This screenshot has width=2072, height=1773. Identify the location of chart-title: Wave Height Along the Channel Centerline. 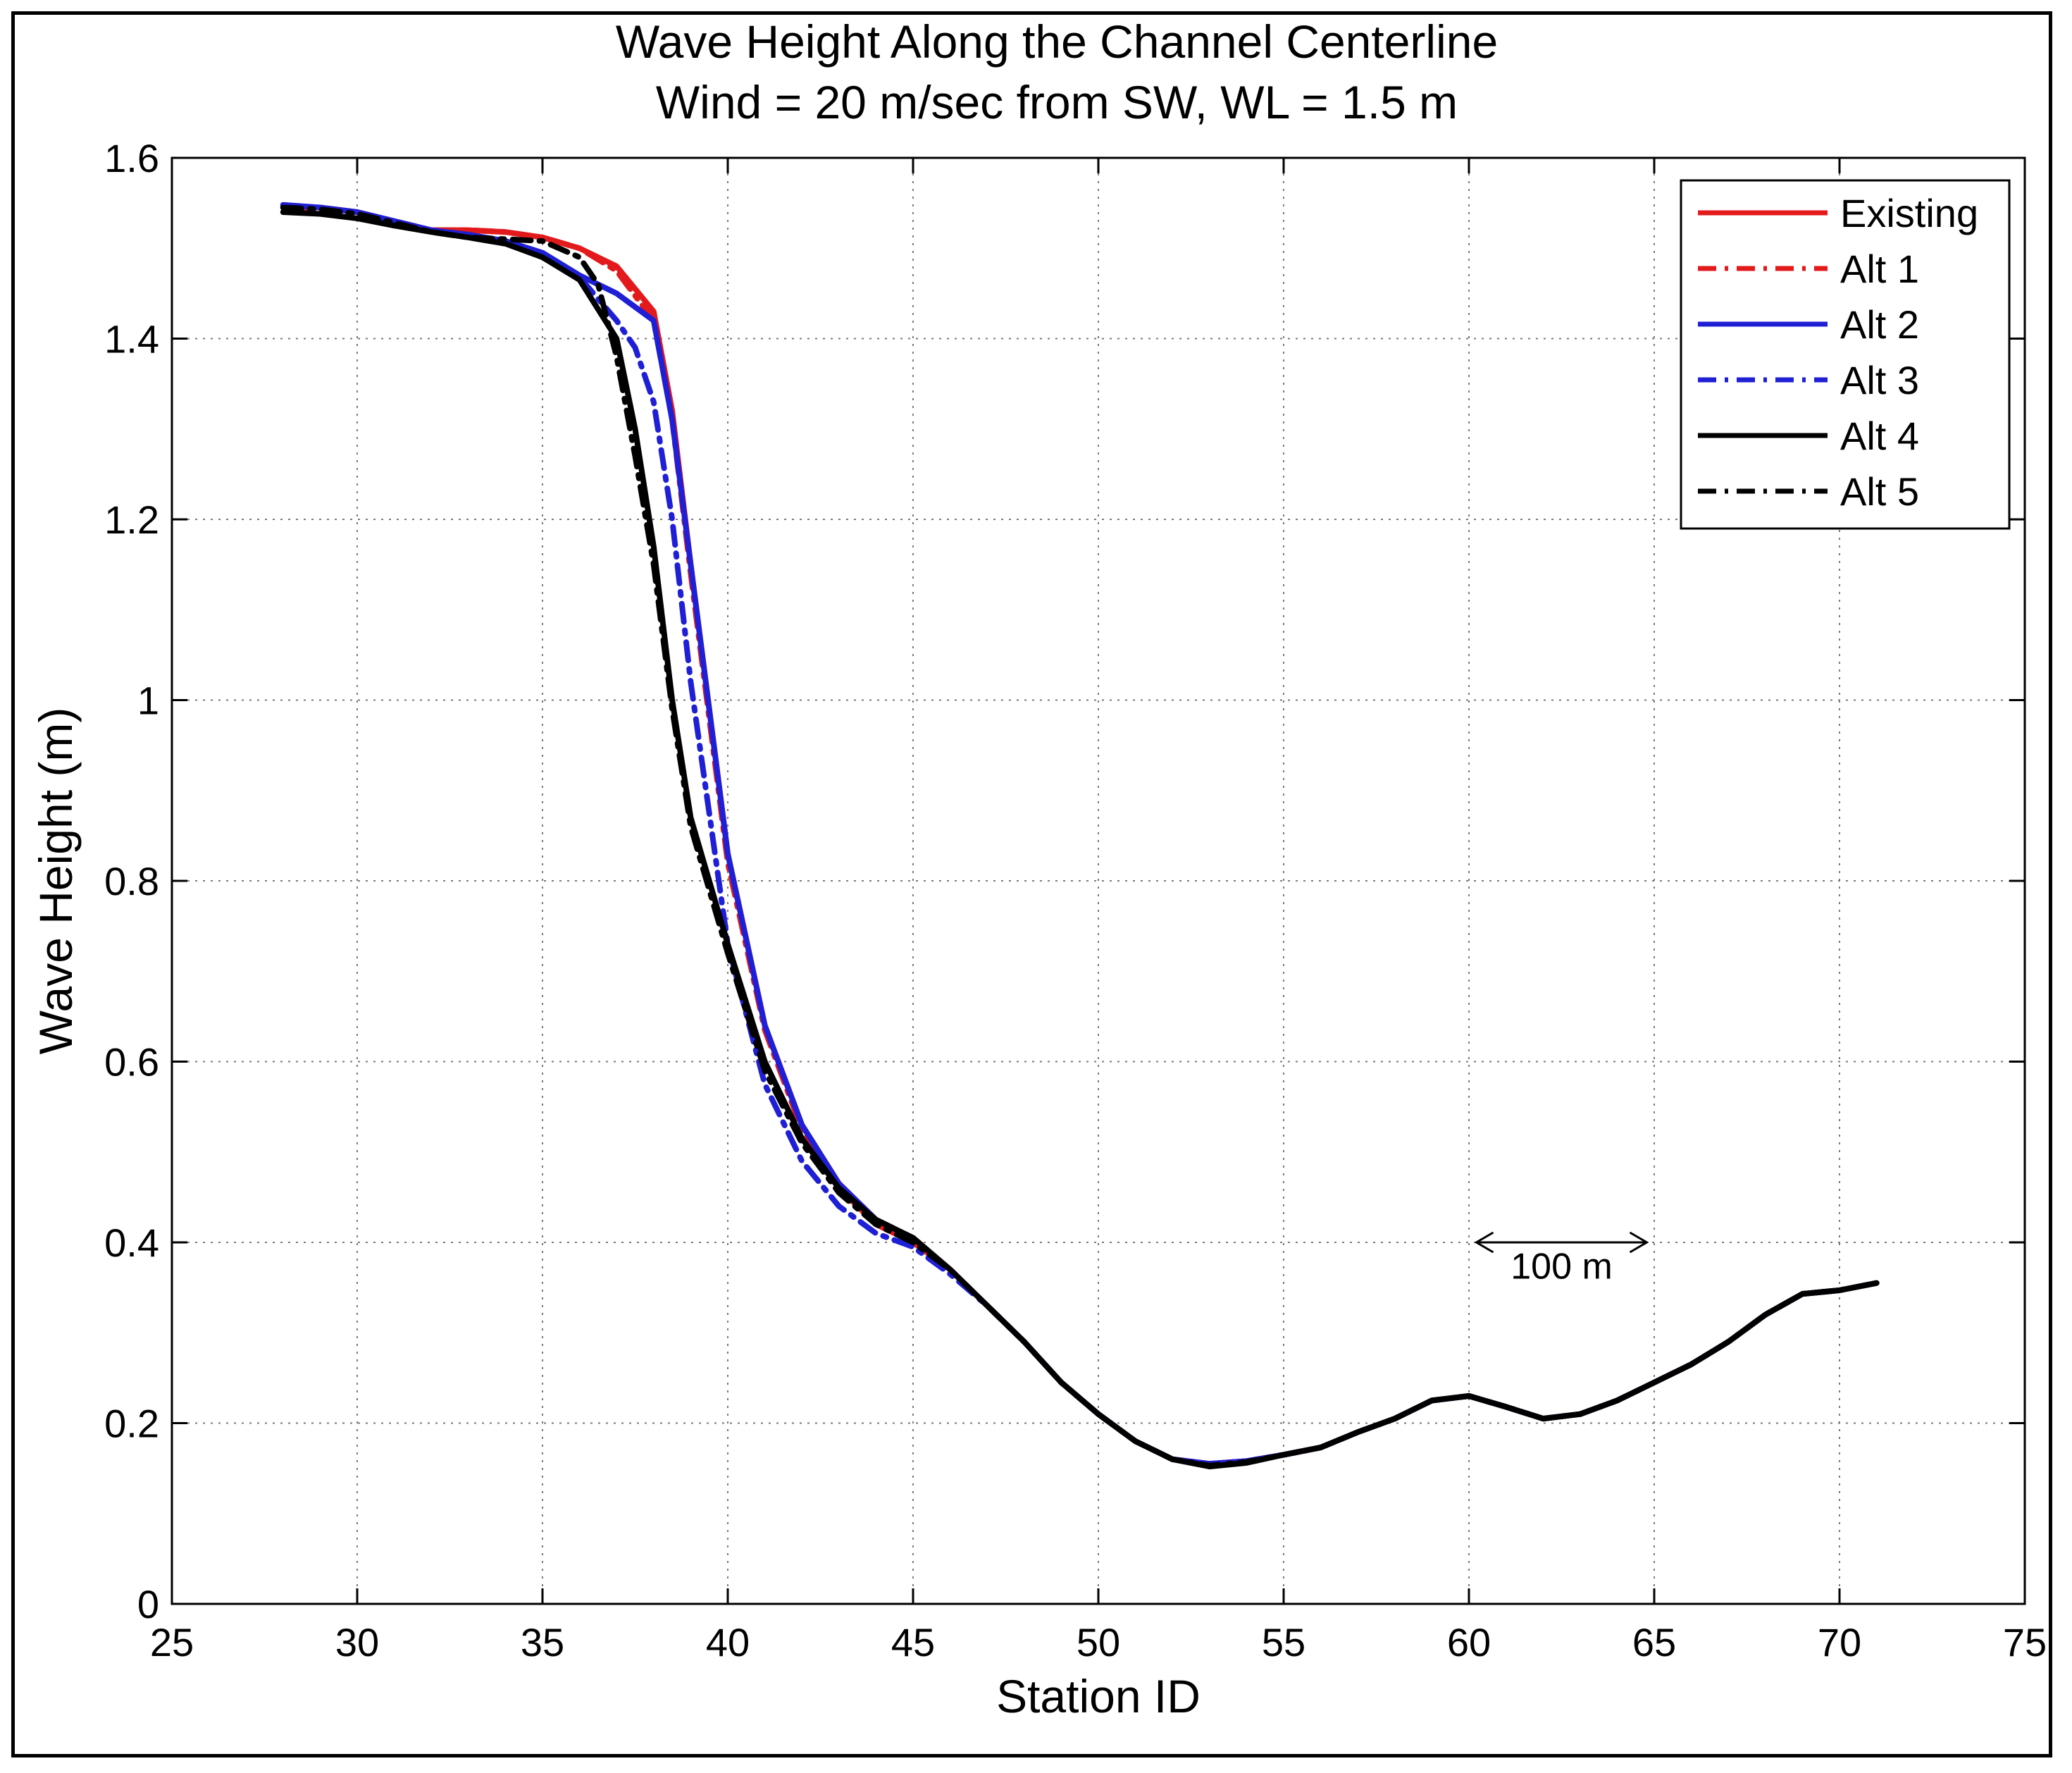
(1057, 42).